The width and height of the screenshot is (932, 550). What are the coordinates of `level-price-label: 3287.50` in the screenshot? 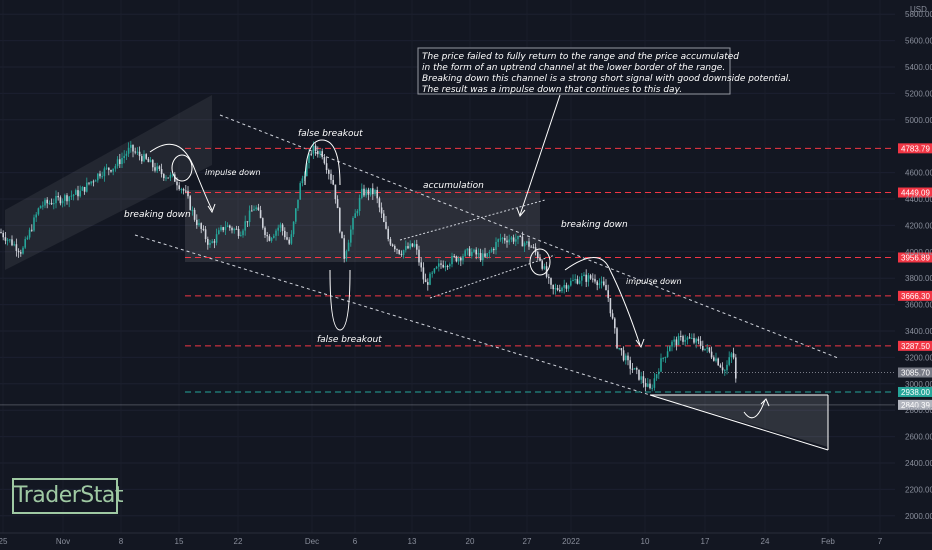 It's located at (915, 346).